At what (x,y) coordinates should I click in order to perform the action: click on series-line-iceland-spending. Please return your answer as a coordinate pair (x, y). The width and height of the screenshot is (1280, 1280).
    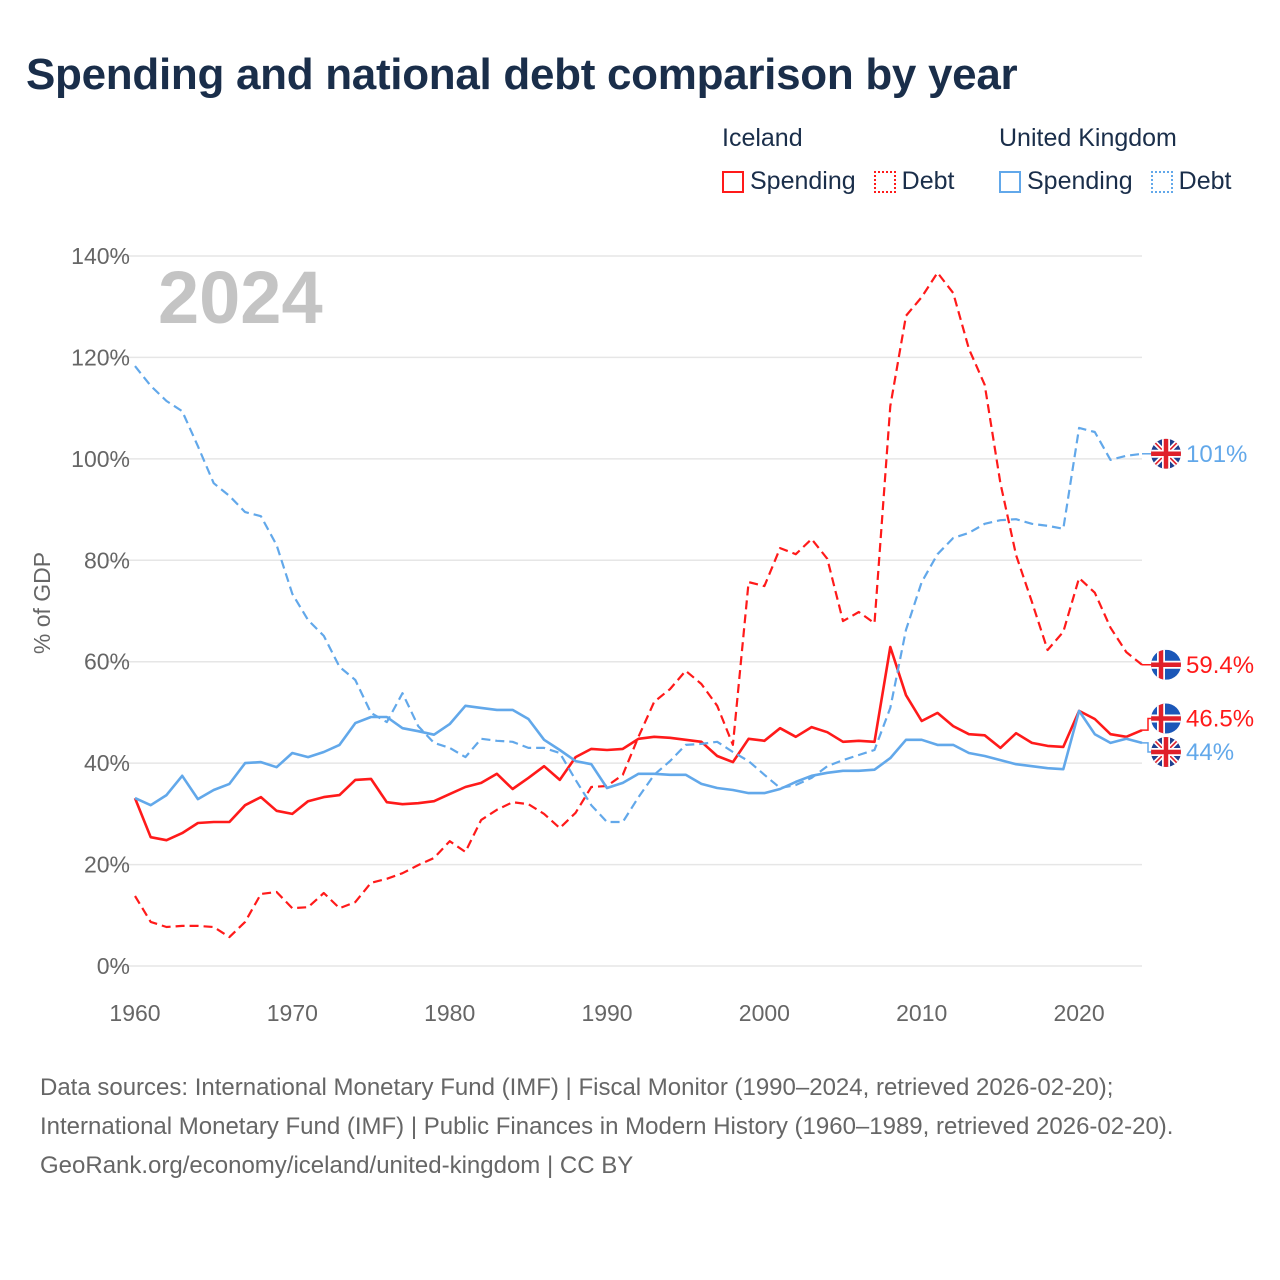
    Looking at the image, I should click on (638, 743).